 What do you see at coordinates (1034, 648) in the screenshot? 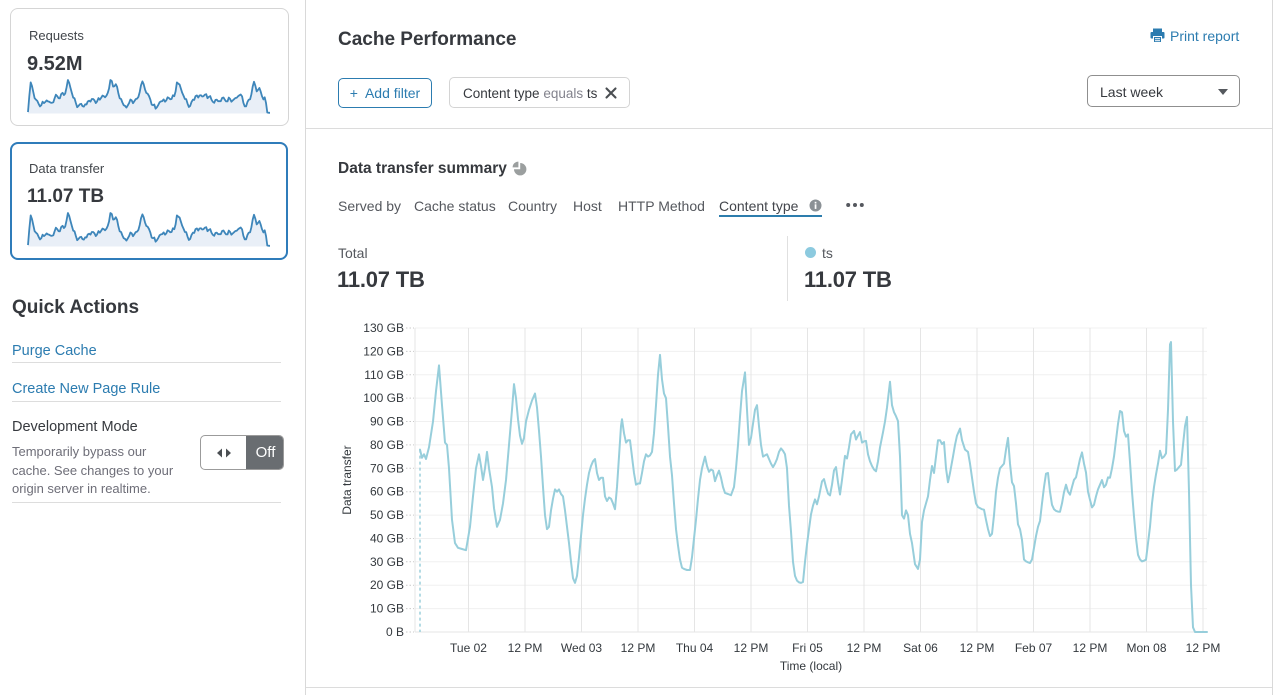
I see `svg-text: Feb 07` at bounding box center [1034, 648].